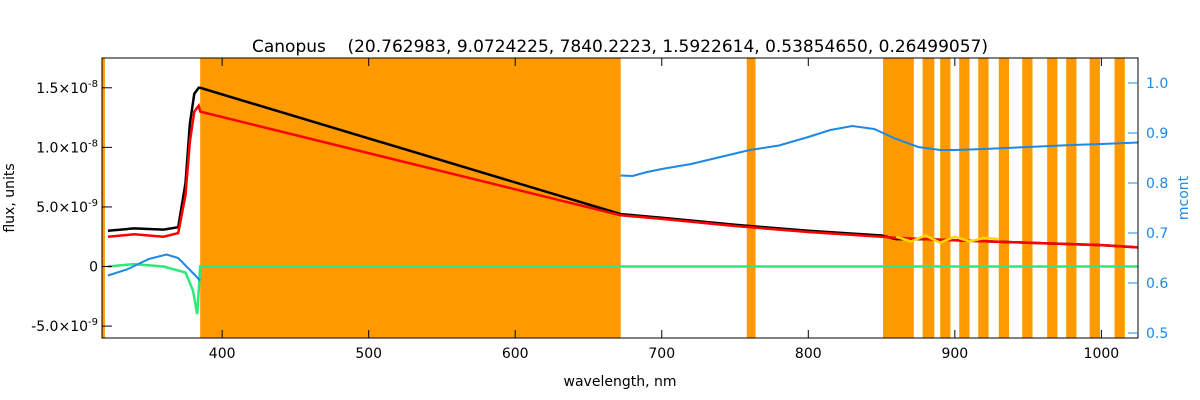  What do you see at coordinates (67, 207) in the screenshot?
I see `y-tick-label-2: 5.0×10⁻⁹` at bounding box center [67, 207].